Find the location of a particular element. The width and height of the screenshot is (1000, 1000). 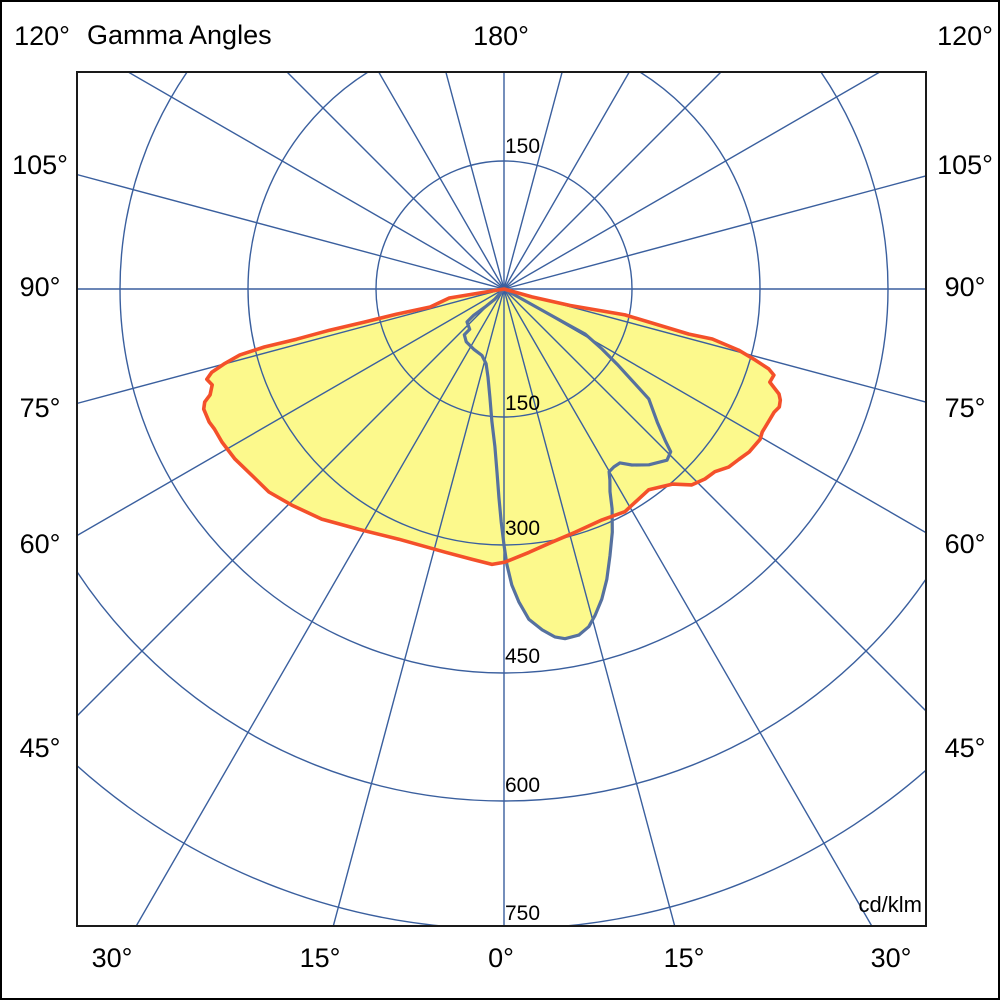

ring-label-300: 300 is located at coordinates (523, 528).